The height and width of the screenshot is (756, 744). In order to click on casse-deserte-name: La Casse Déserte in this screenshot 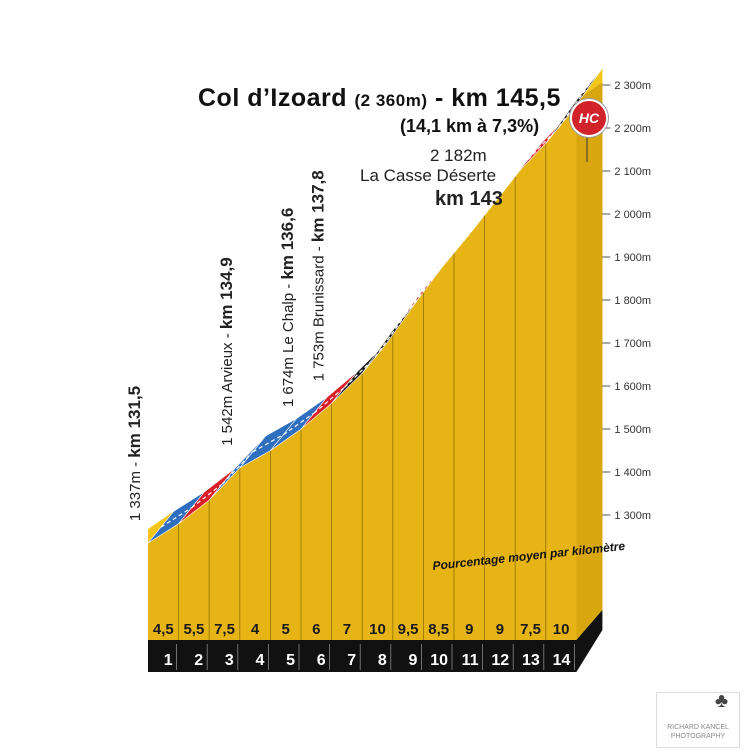, I will do `click(428, 175)`.